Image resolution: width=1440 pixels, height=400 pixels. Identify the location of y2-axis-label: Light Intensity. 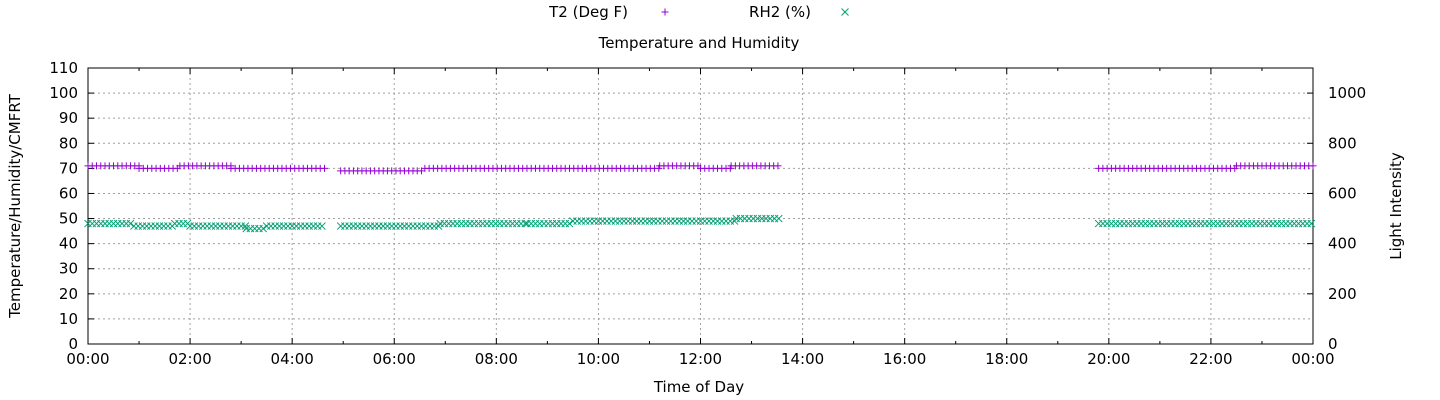
(1396, 206).